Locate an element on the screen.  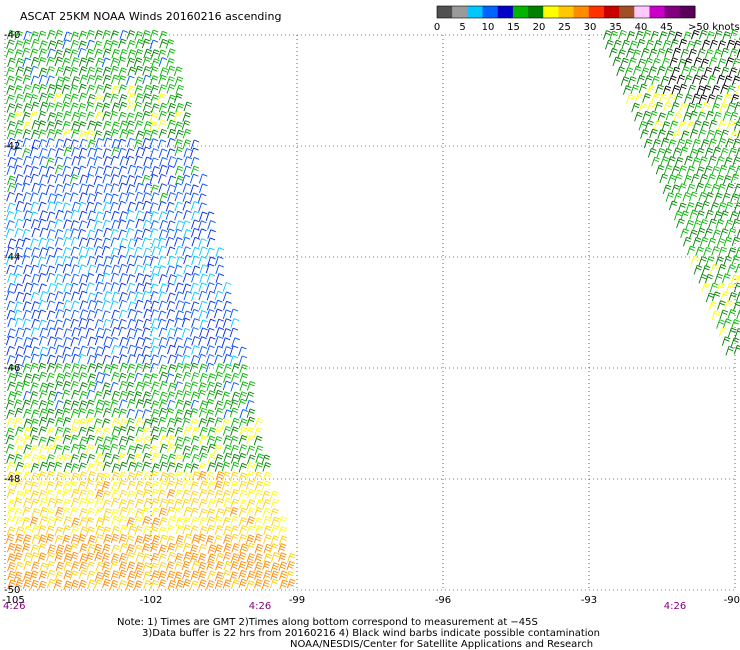
colorbar-label: 20 is located at coordinates (539, 27).